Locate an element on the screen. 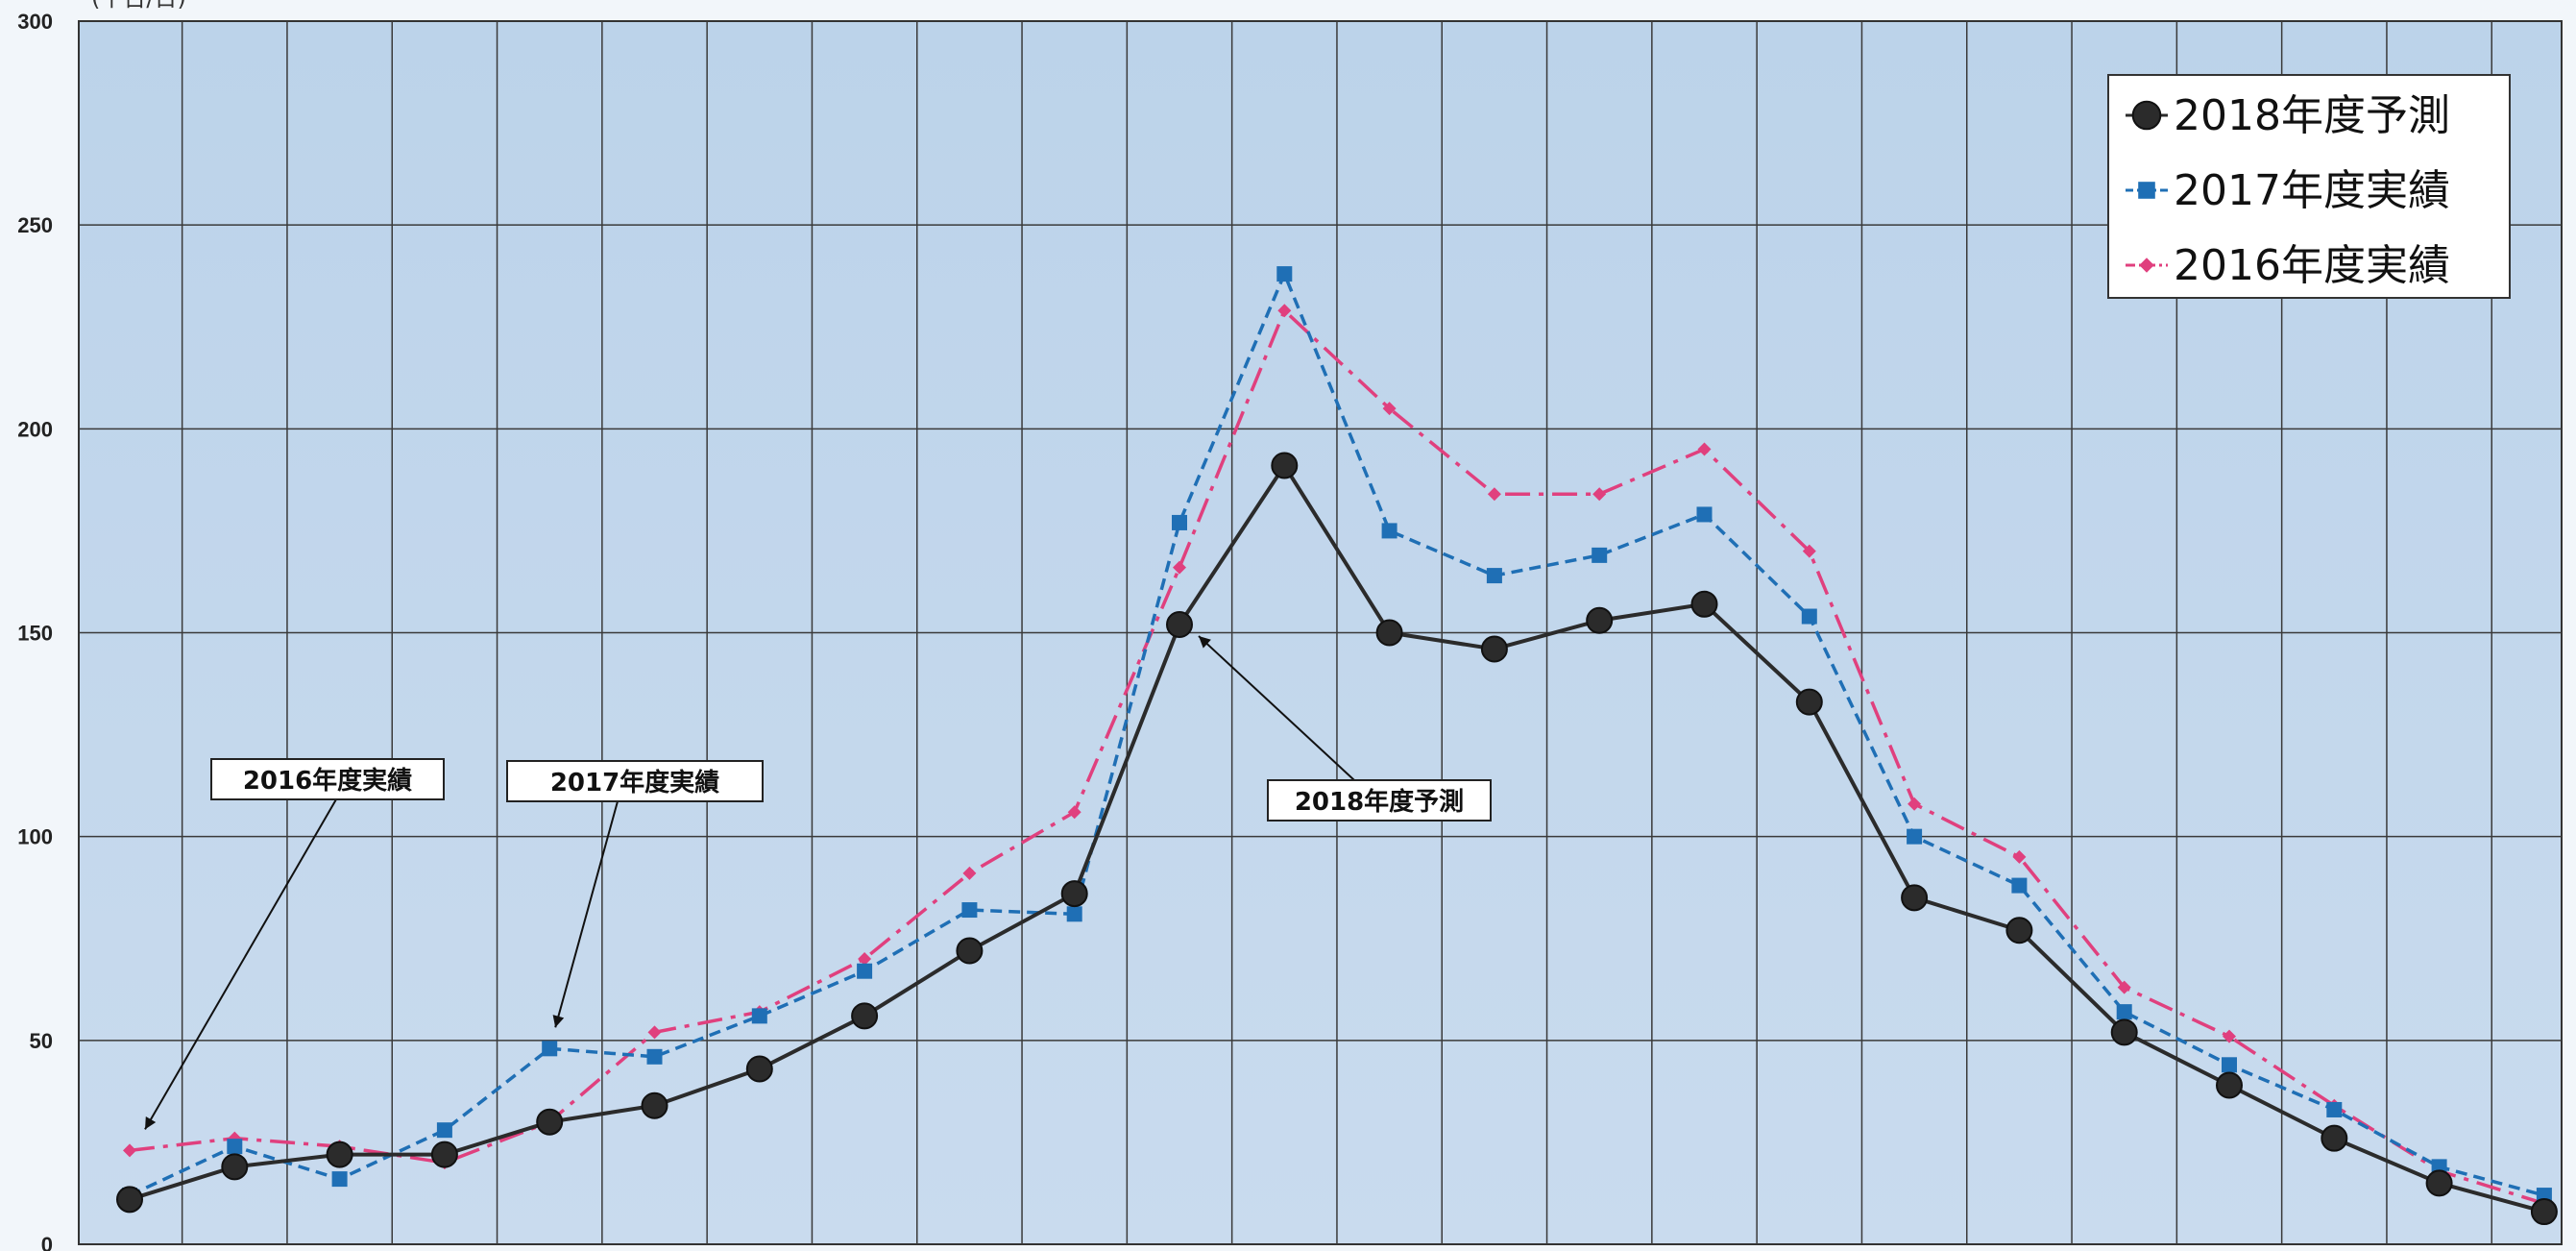 This screenshot has height=1251, width=2576. callout-label: 2017年度実績 is located at coordinates (634, 782).